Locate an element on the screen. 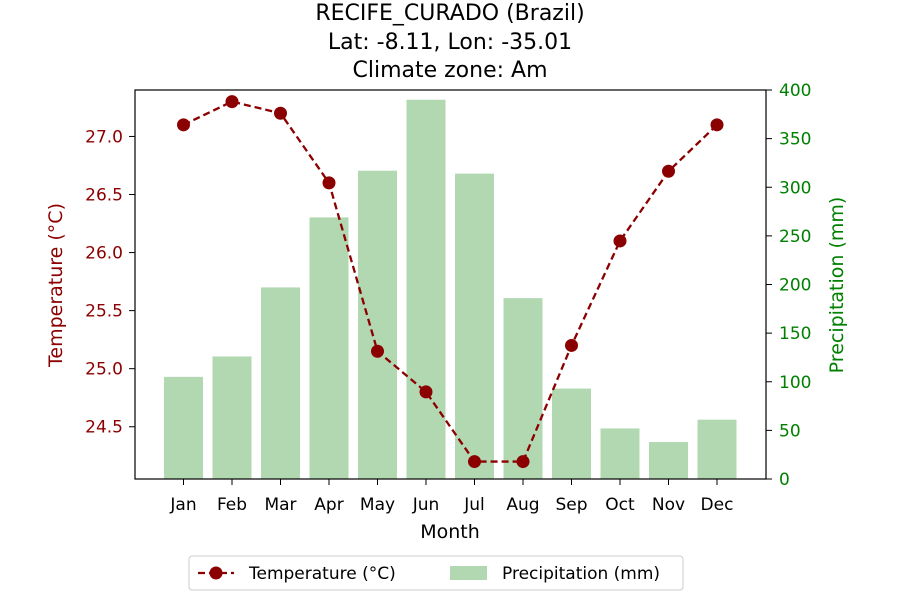 Image resolution: width=900 pixels, height=604 pixels. temperature-point-dec is located at coordinates (717, 125).